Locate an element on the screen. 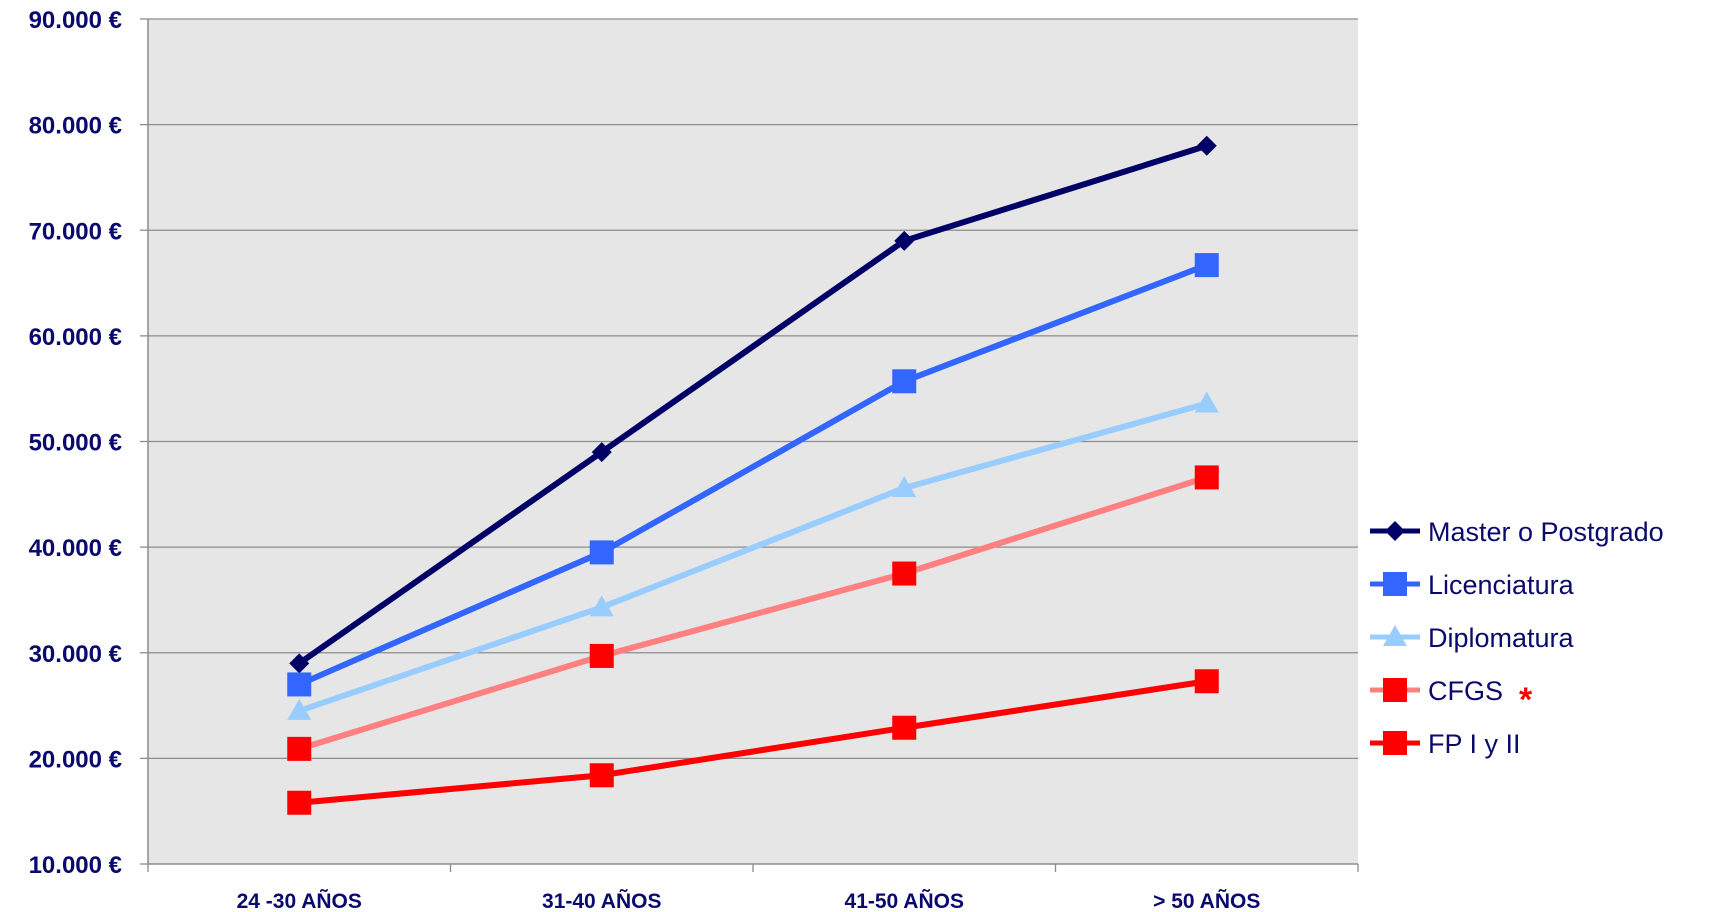 This screenshot has height=912, width=1721. y-tick-label: 30.000 € is located at coordinates (75, 654).